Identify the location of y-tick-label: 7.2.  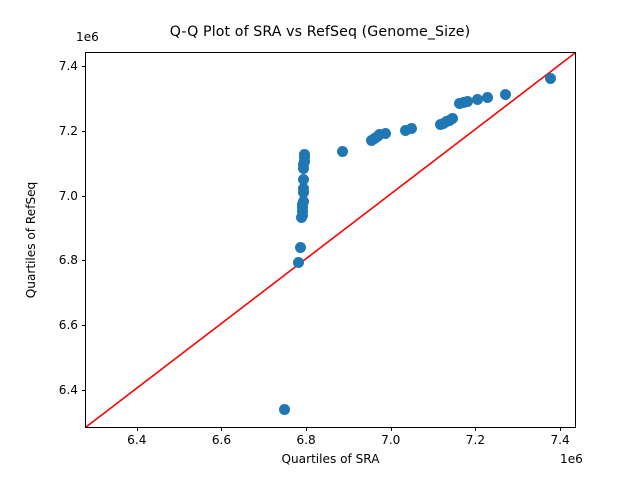
(68, 130).